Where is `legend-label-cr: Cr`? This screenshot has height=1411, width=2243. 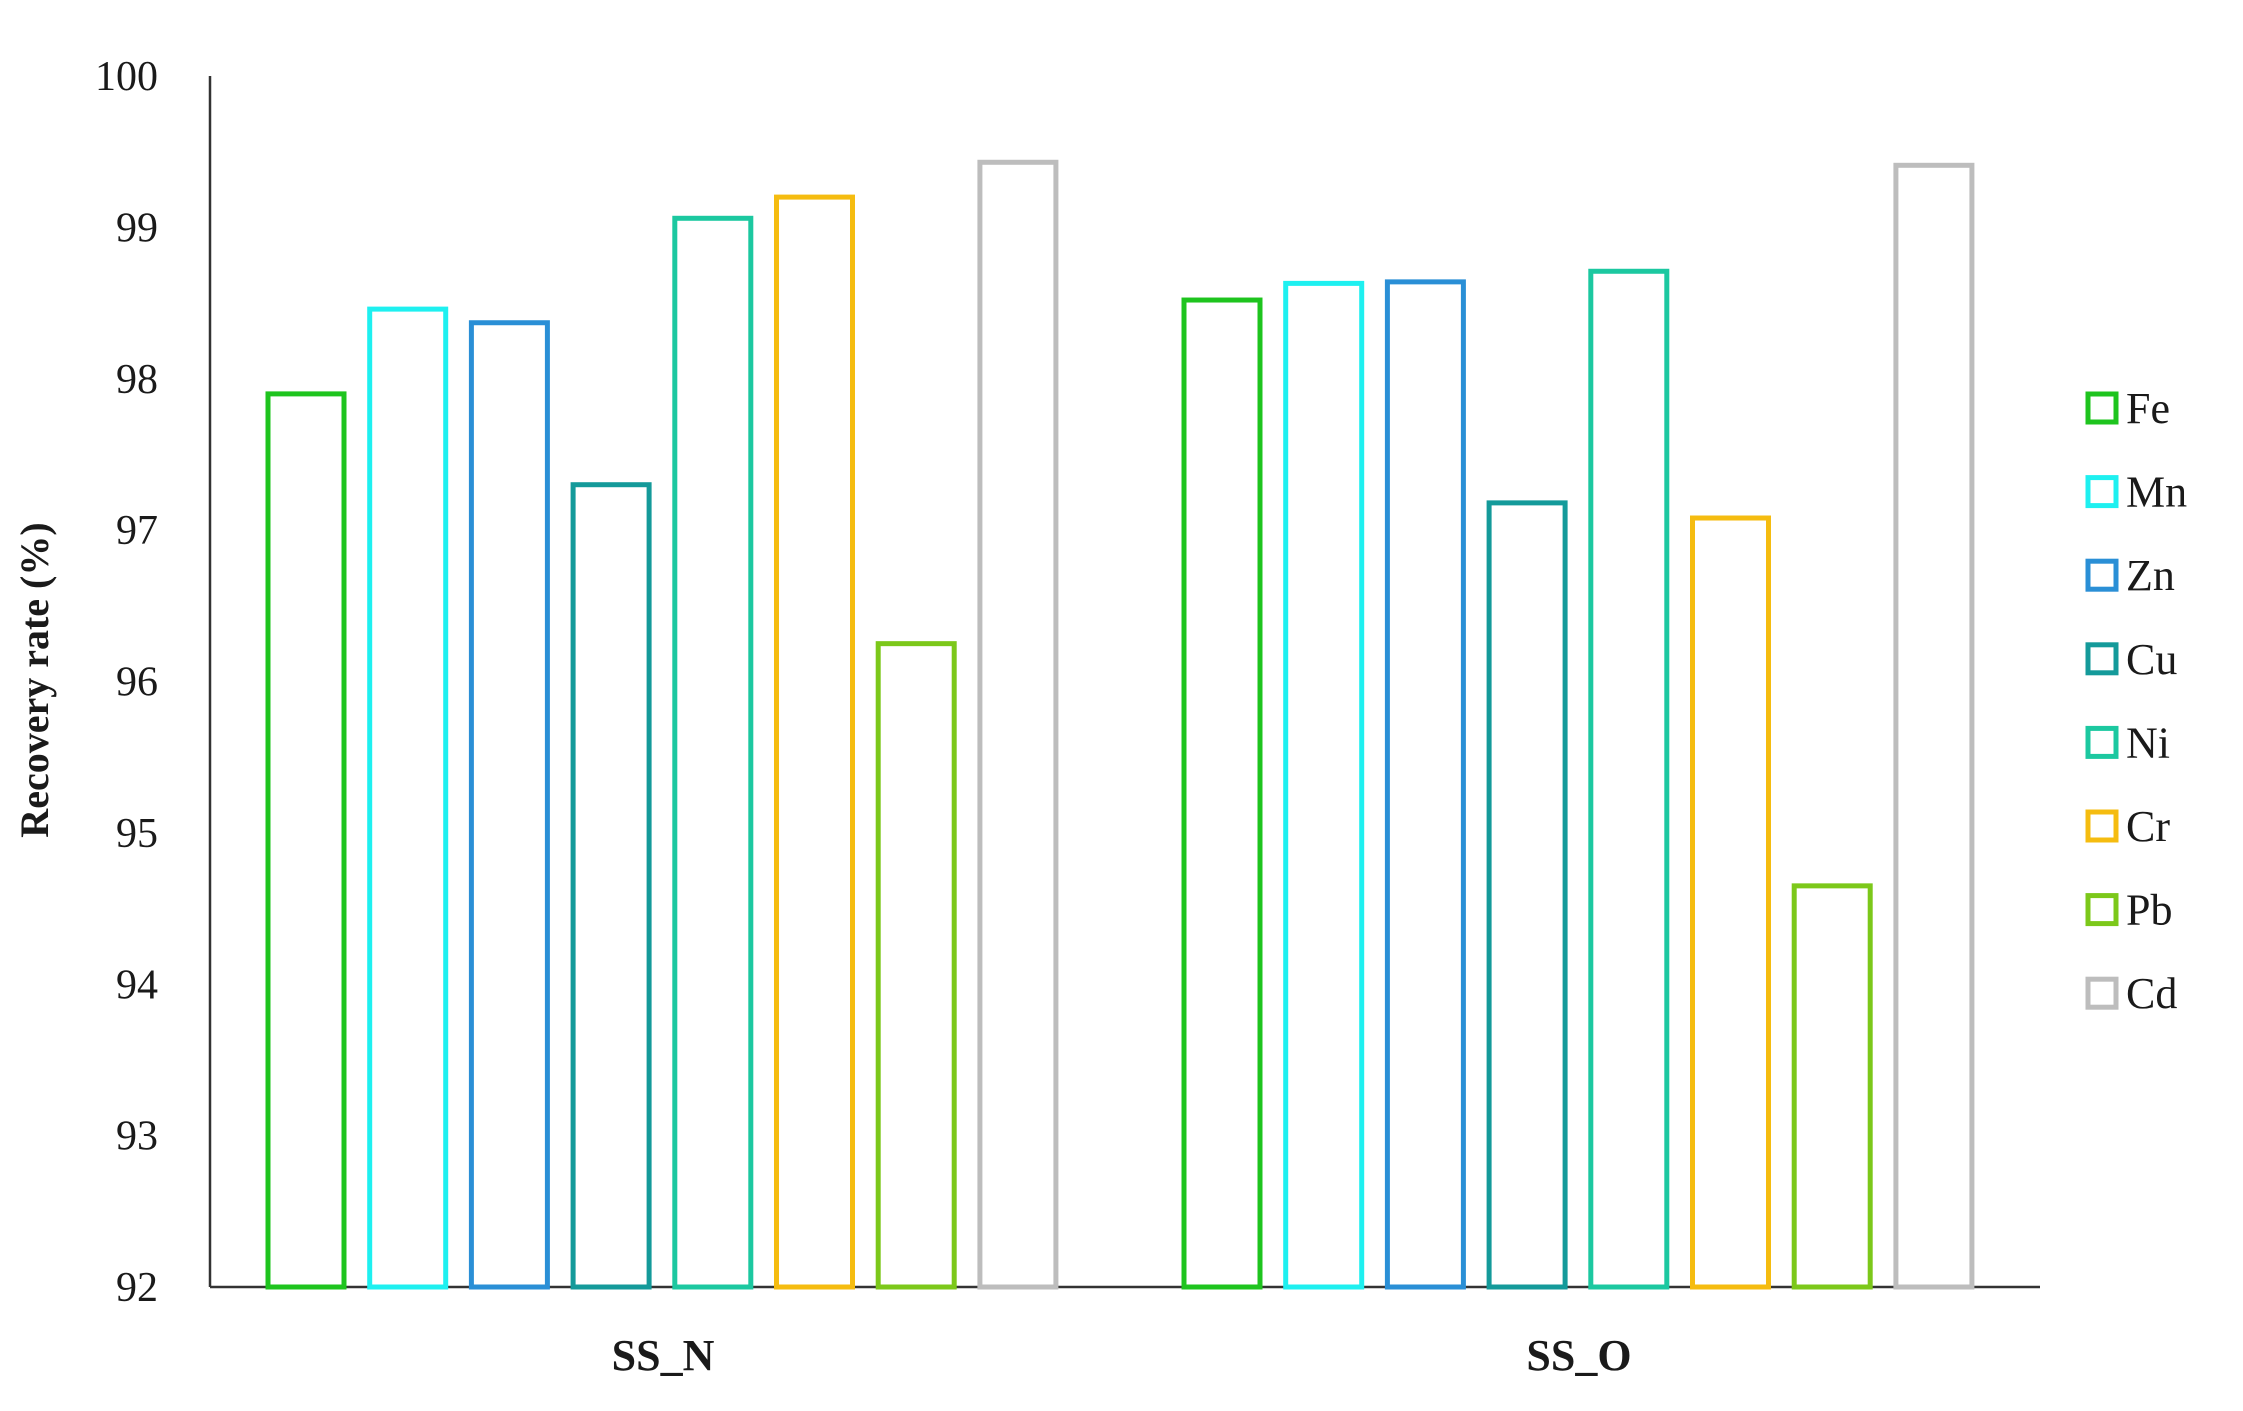 legend-label-cr: Cr is located at coordinates (2148, 826).